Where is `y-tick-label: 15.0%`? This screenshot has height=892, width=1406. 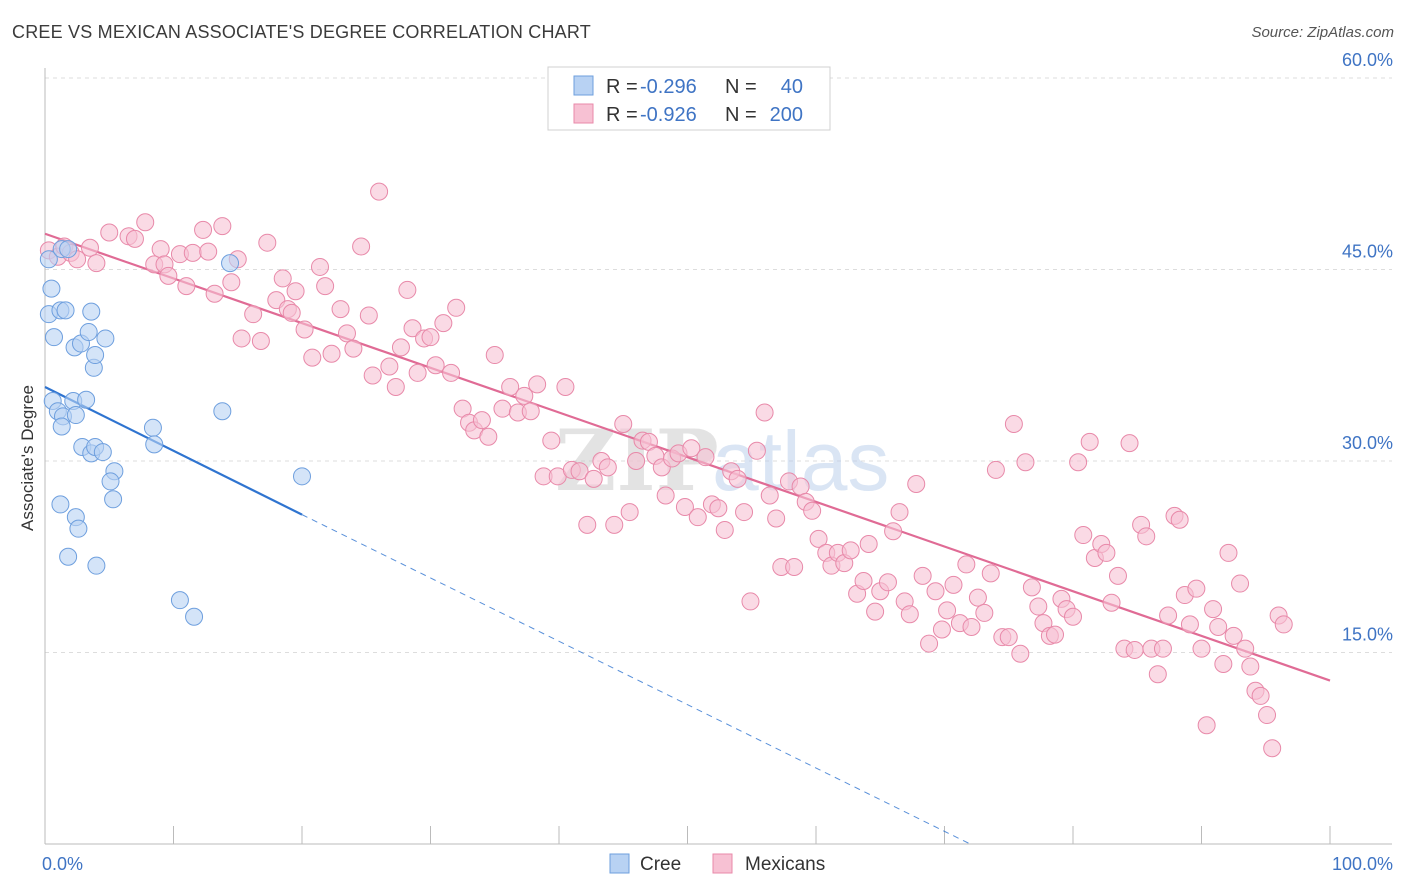 y-tick-label: 15.0% is located at coordinates (1367, 635).